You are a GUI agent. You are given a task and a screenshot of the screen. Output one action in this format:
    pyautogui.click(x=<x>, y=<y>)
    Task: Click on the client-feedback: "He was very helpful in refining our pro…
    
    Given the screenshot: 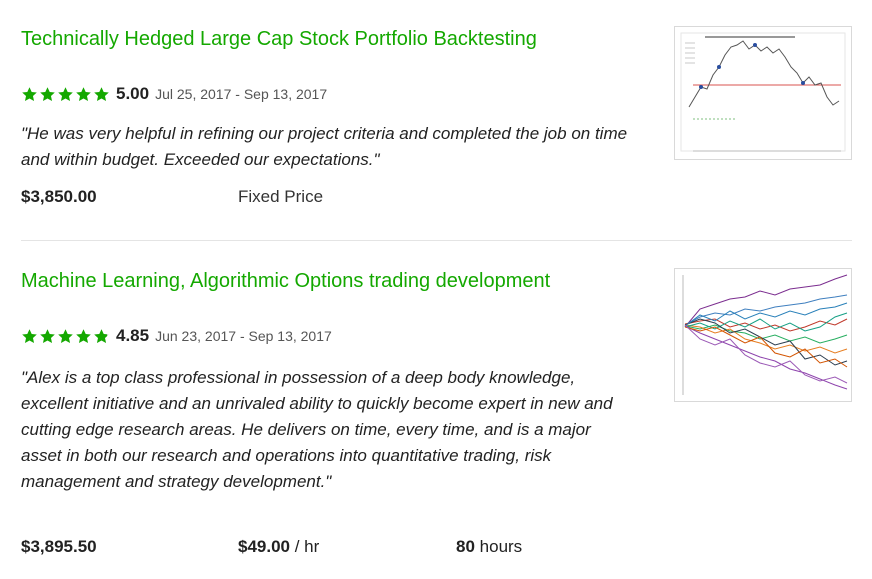 What is the action you would take?
    pyautogui.click(x=324, y=146)
    